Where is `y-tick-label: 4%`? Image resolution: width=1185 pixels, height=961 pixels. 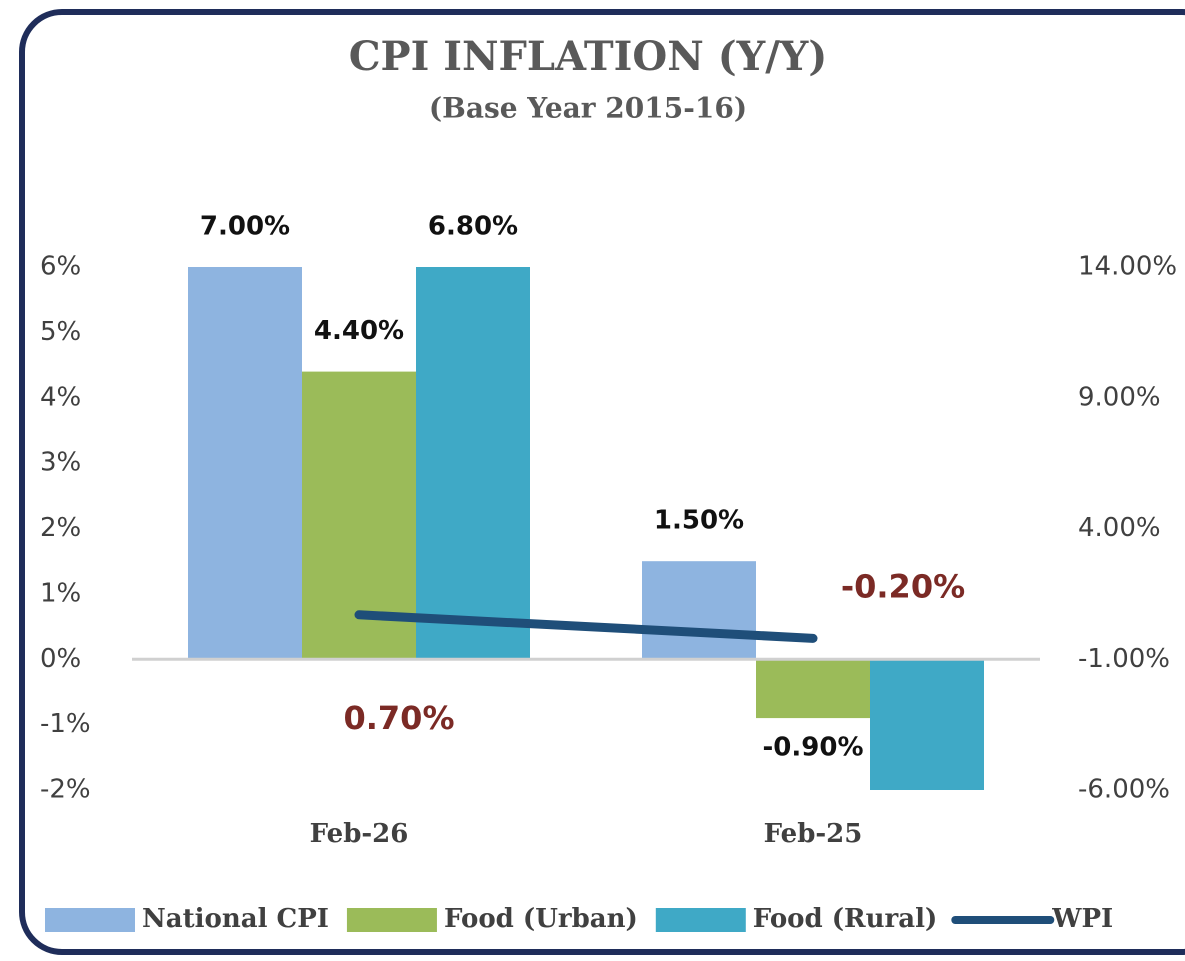 y-tick-label: 4% is located at coordinates (60, 397).